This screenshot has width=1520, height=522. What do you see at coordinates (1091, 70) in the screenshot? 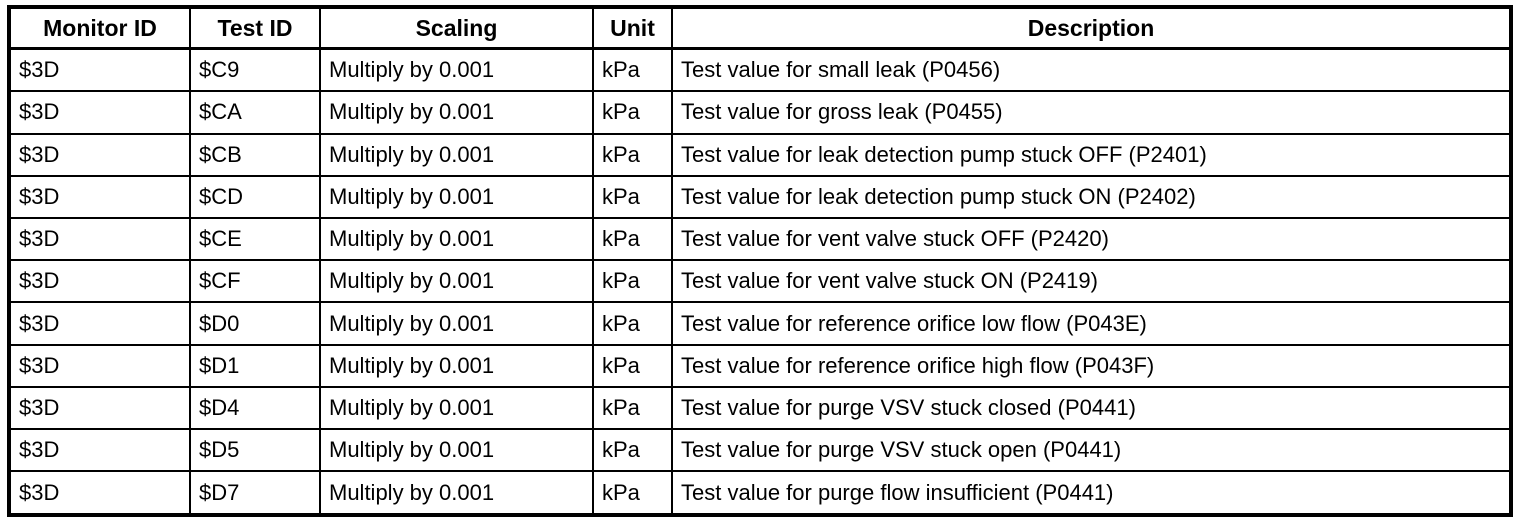
I see `cell-description: Test value for small leak (P0456)` at bounding box center [1091, 70].